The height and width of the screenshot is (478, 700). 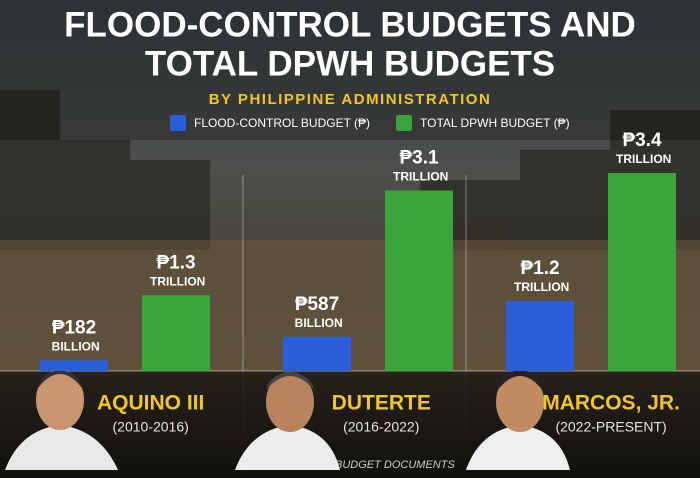 What do you see at coordinates (419, 165) in the screenshot?
I see `value-label: ₱3.1 TRILLION` at bounding box center [419, 165].